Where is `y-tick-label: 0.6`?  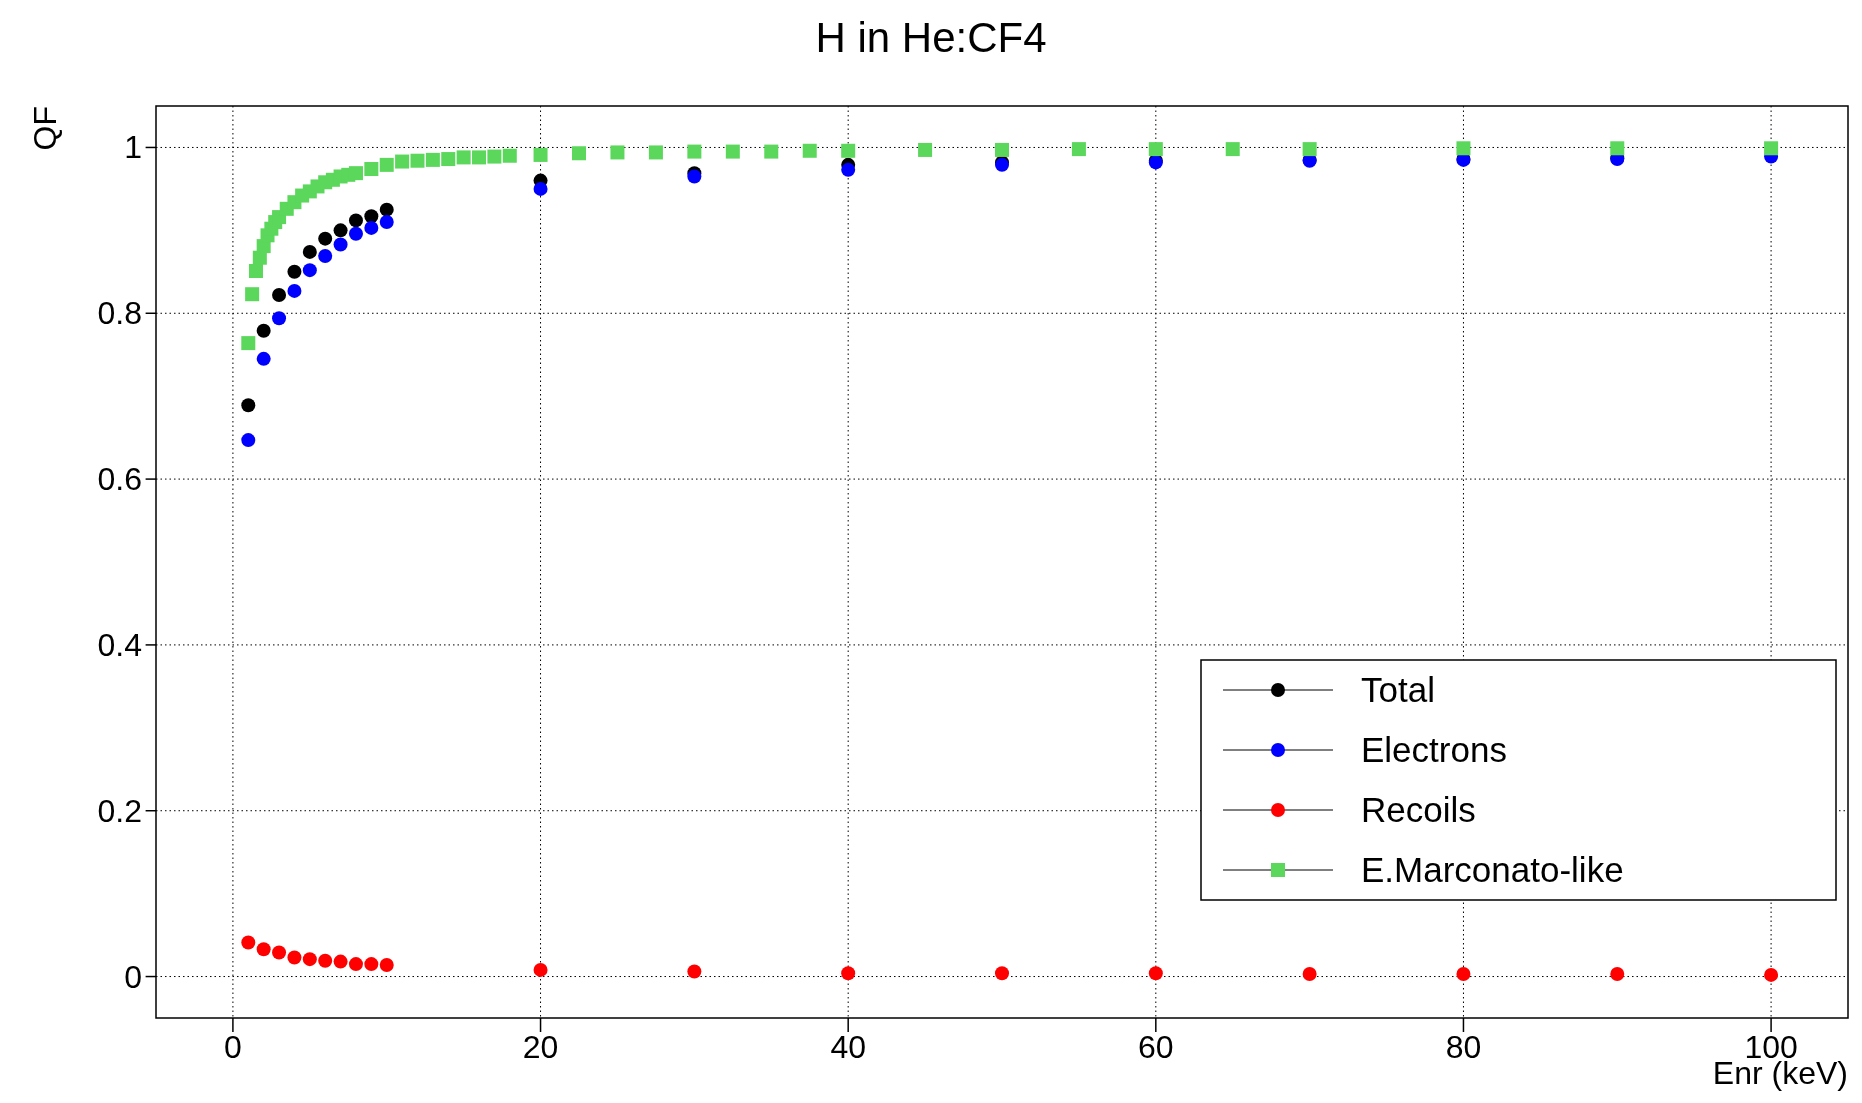
y-tick-label: 0.6 is located at coordinates (119, 479).